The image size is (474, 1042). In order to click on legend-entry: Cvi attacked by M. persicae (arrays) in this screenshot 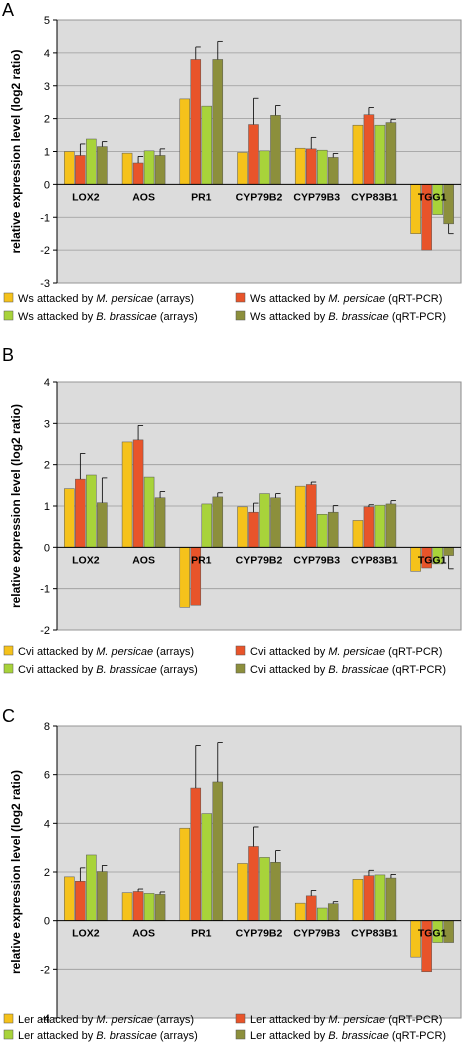, I will do `click(106, 652)`.